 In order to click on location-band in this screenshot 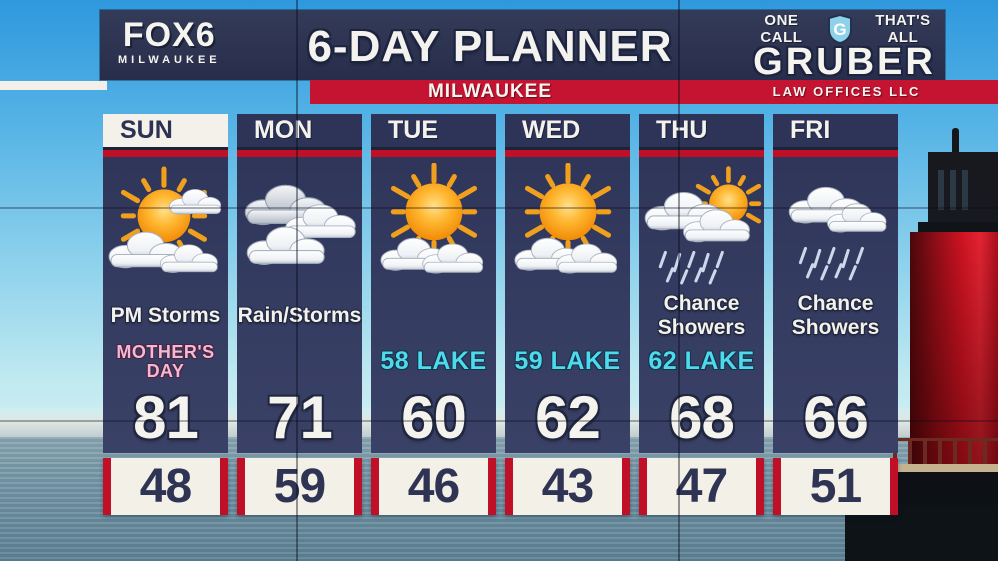, I will do `click(654, 92)`.